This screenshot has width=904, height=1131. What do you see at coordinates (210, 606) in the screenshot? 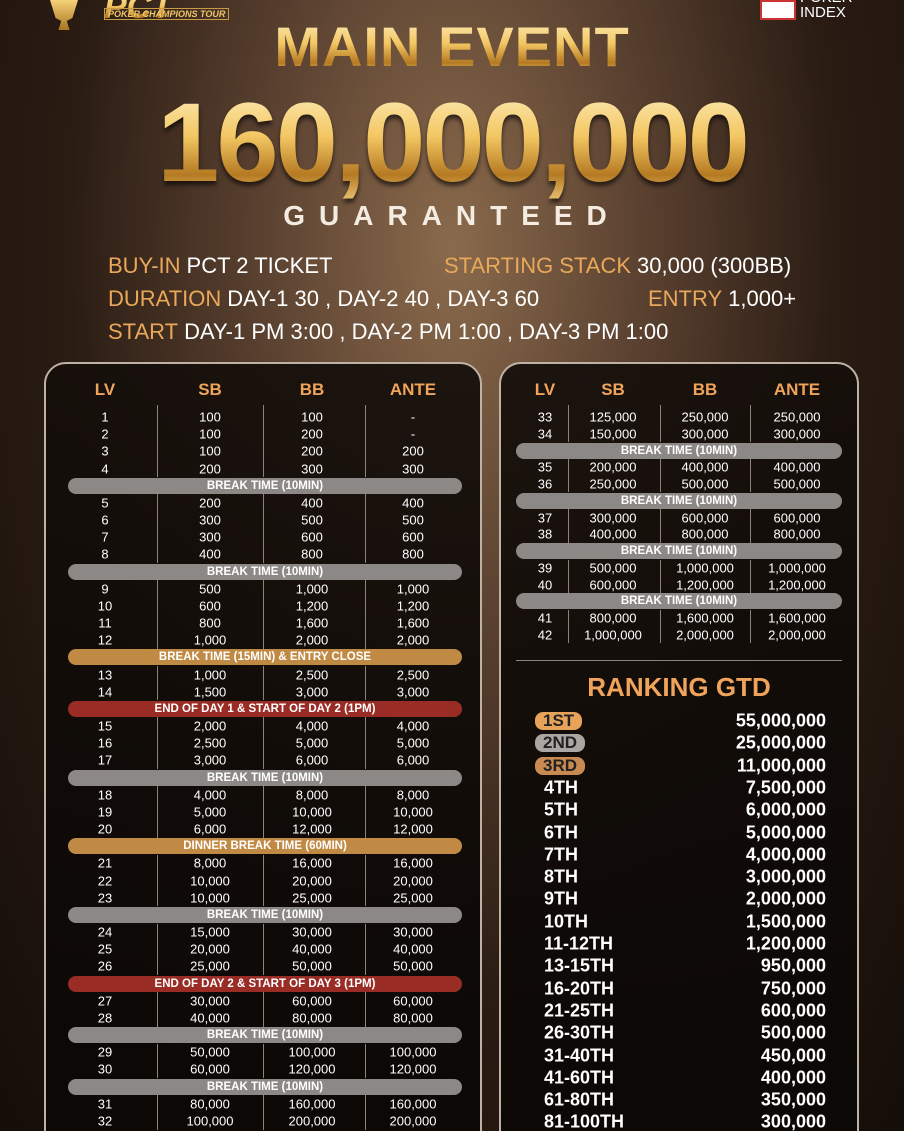
I see `table-cell: 600` at bounding box center [210, 606].